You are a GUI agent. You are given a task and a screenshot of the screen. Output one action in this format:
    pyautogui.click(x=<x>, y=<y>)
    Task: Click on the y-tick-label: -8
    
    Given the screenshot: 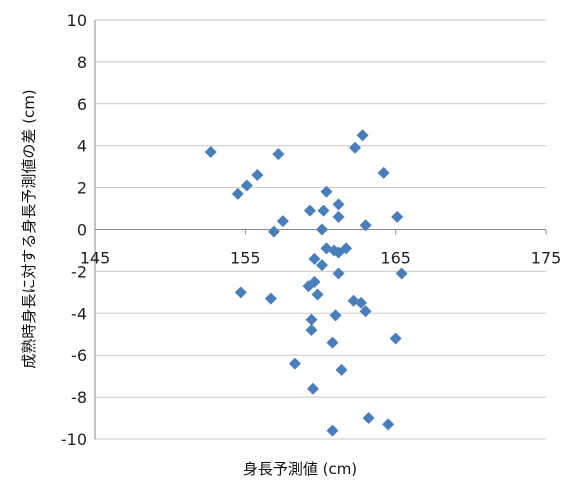 What is the action you would take?
    pyautogui.click(x=79, y=397)
    